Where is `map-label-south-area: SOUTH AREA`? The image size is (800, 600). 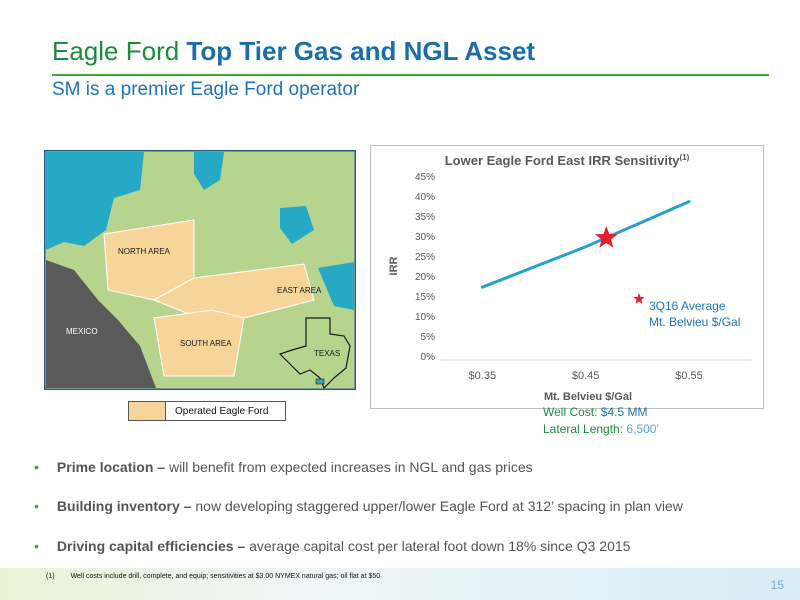
map-label-south-area: SOUTH AREA is located at coordinates (206, 343).